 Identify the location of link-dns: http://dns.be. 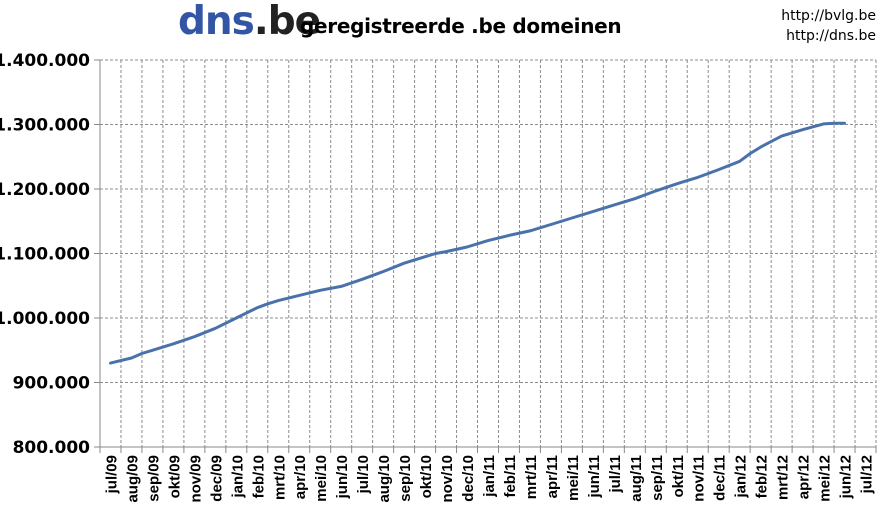
(831, 36).